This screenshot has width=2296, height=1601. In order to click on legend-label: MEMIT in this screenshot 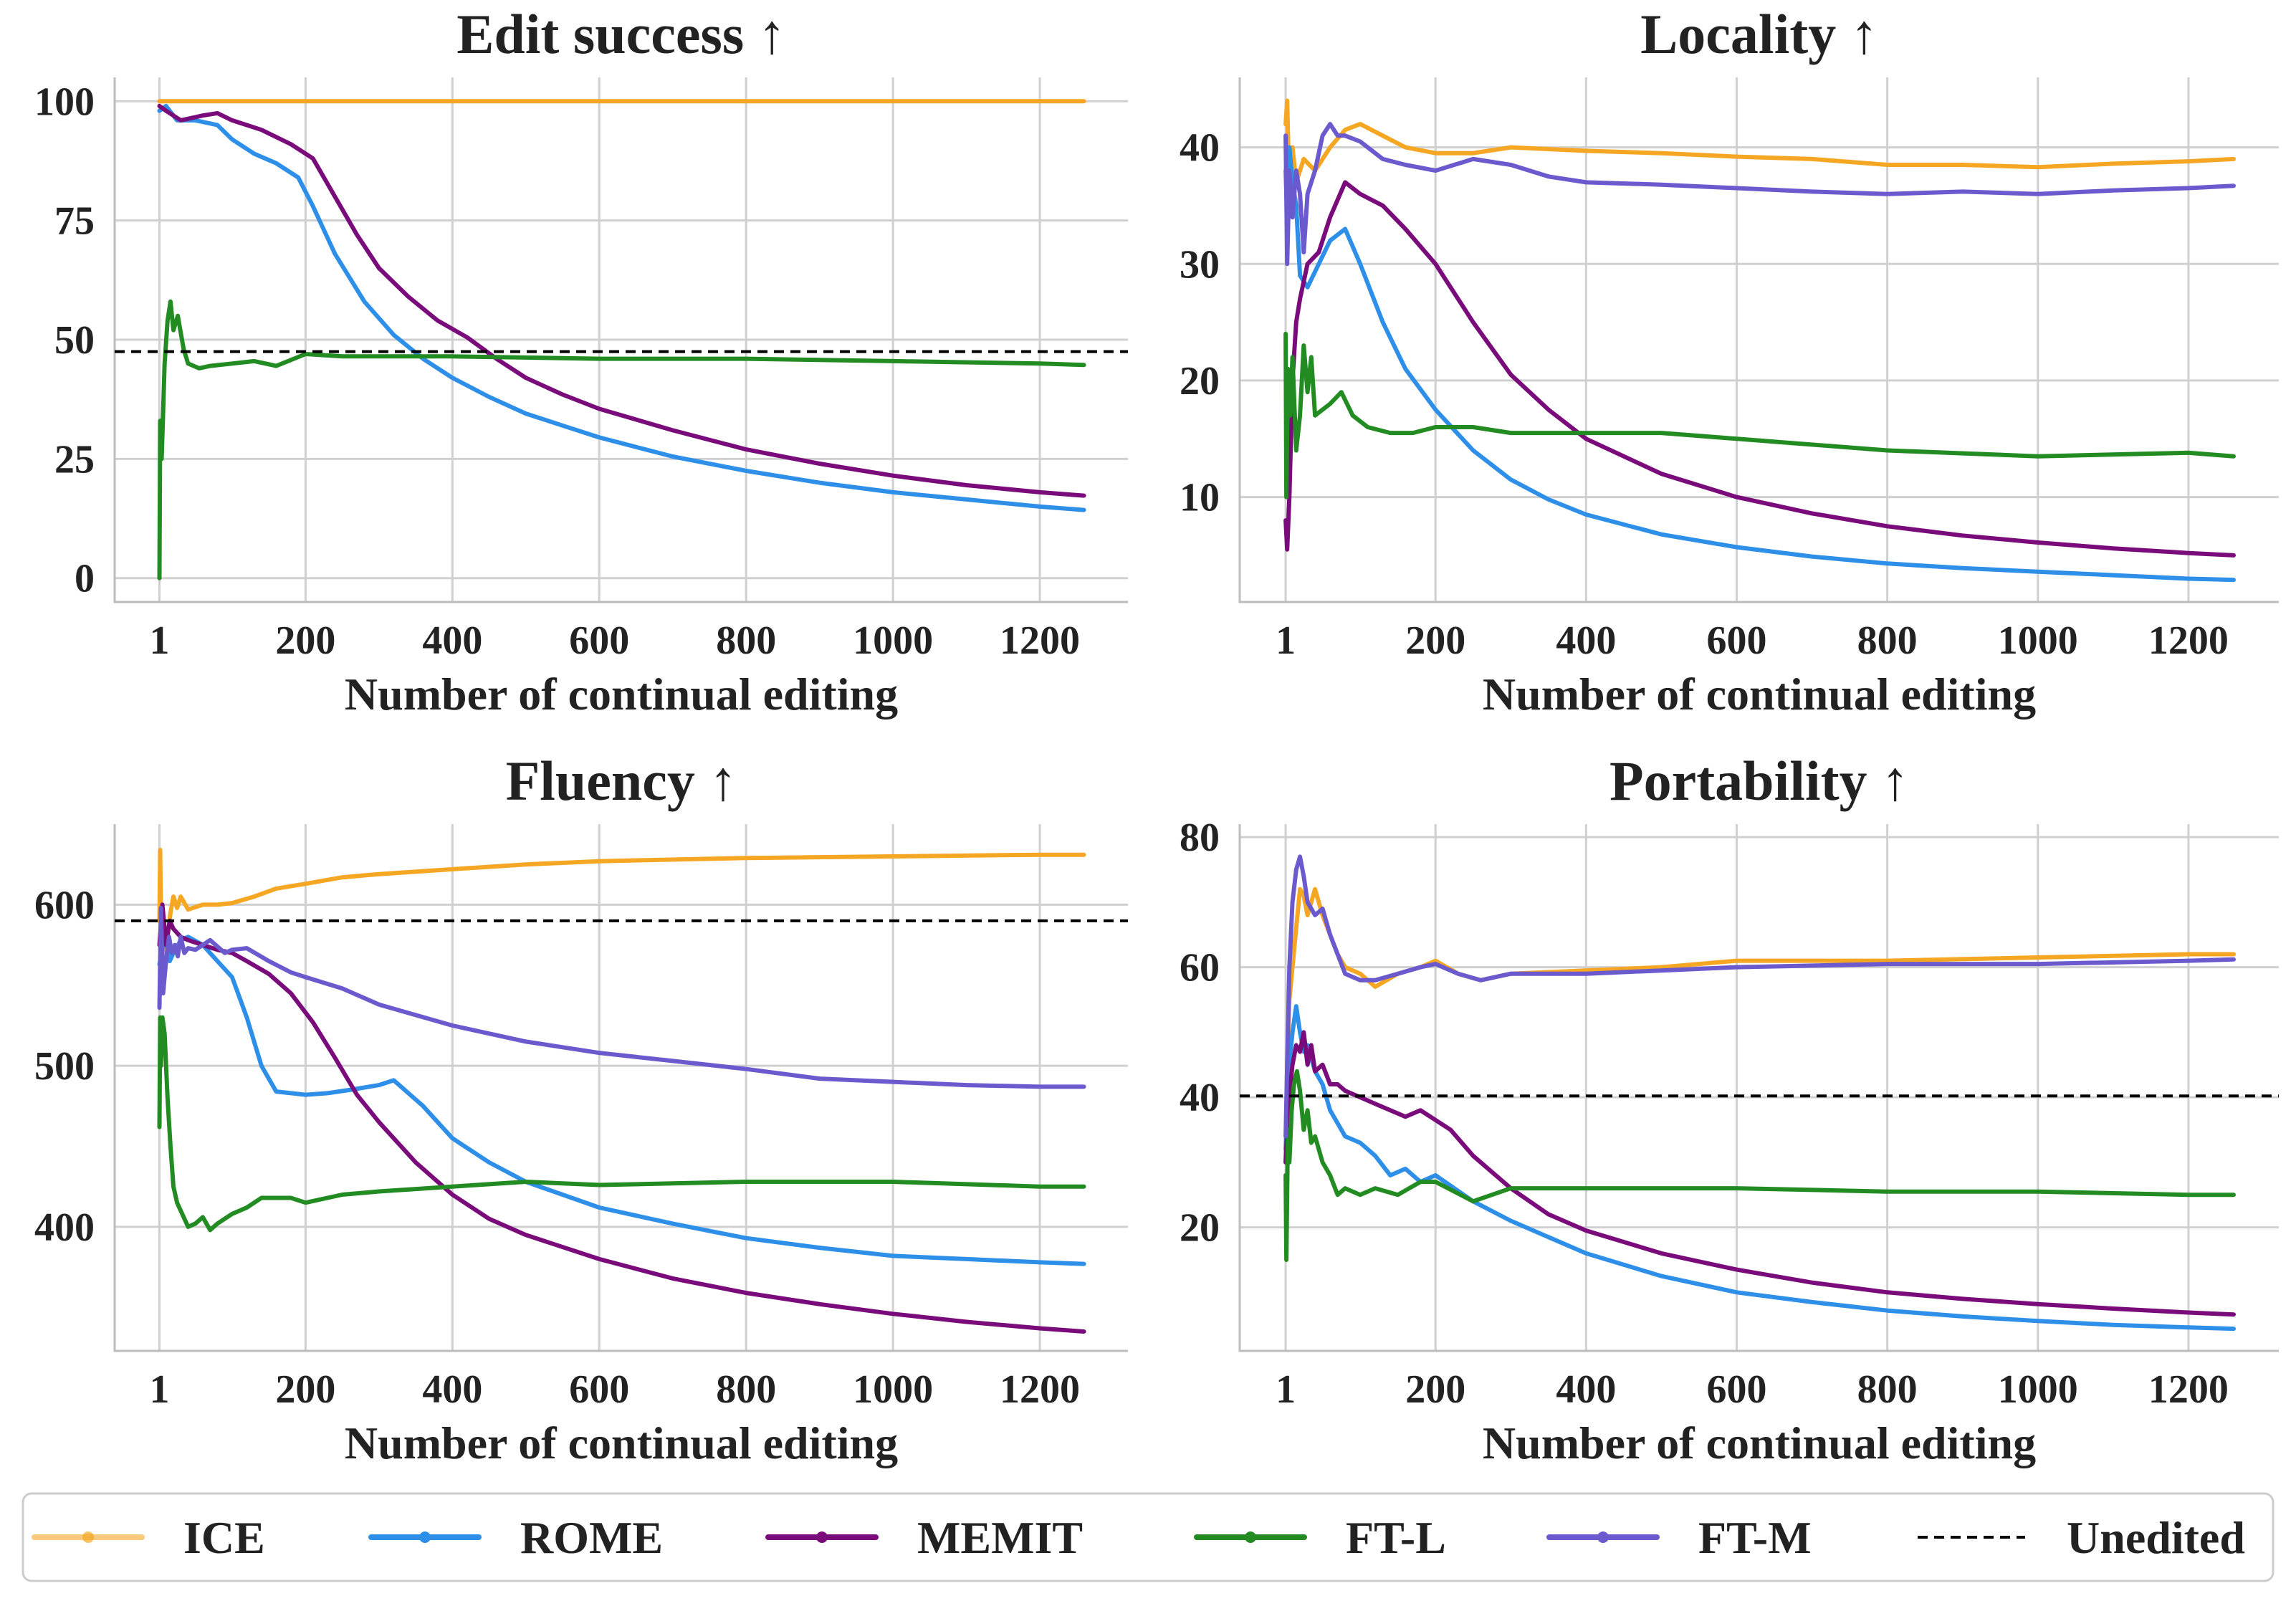, I will do `click(1000, 1538)`.